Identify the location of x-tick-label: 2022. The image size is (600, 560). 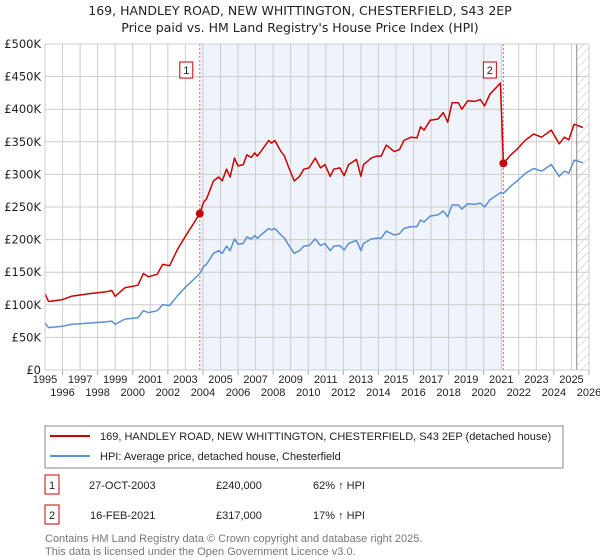
(519, 393).